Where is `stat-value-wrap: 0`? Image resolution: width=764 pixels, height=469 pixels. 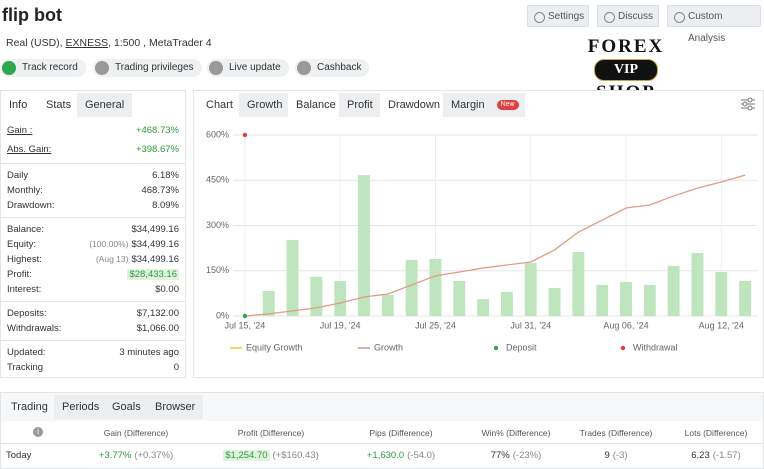 stat-value-wrap: 0 is located at coordinates (176, 367).